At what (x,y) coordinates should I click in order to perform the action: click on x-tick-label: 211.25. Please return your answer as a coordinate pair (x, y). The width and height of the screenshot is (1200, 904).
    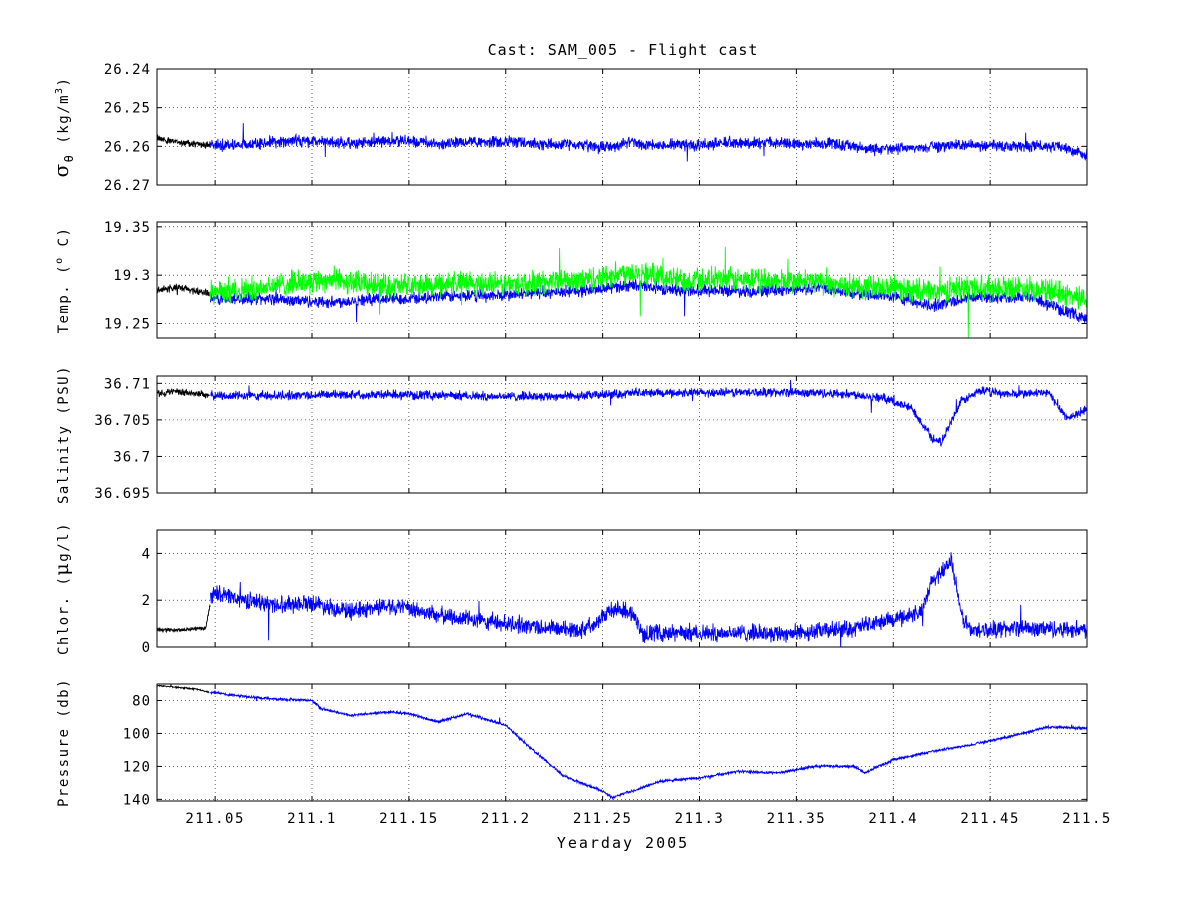
    Looking at the image, I should click on (603, 819).